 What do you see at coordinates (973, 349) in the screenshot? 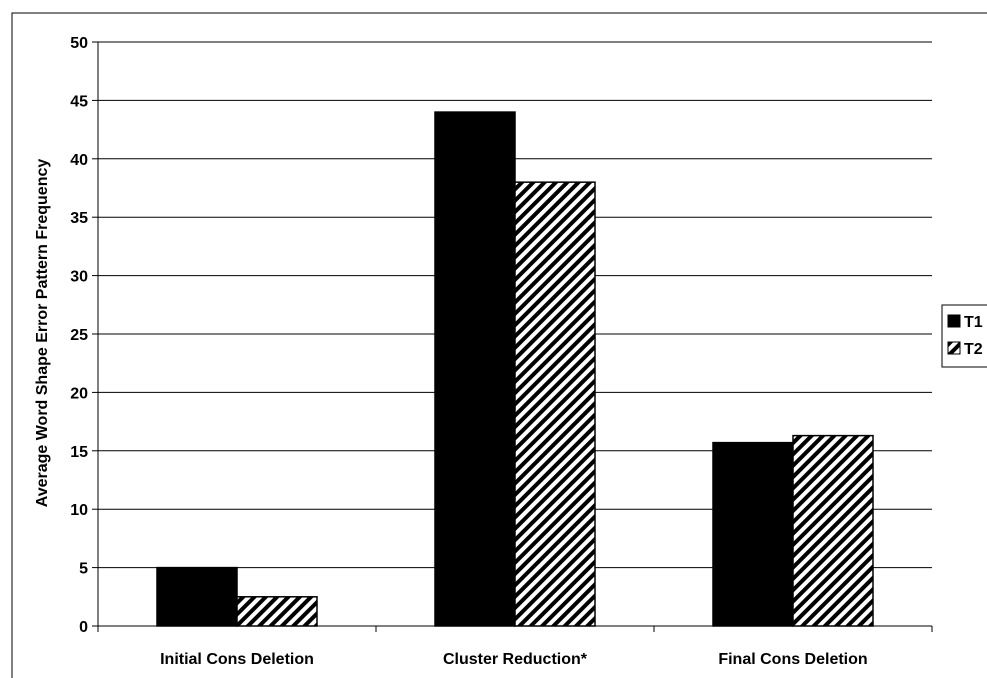
I see `legend-label-t2: T2` at bounding box center [973, 349].